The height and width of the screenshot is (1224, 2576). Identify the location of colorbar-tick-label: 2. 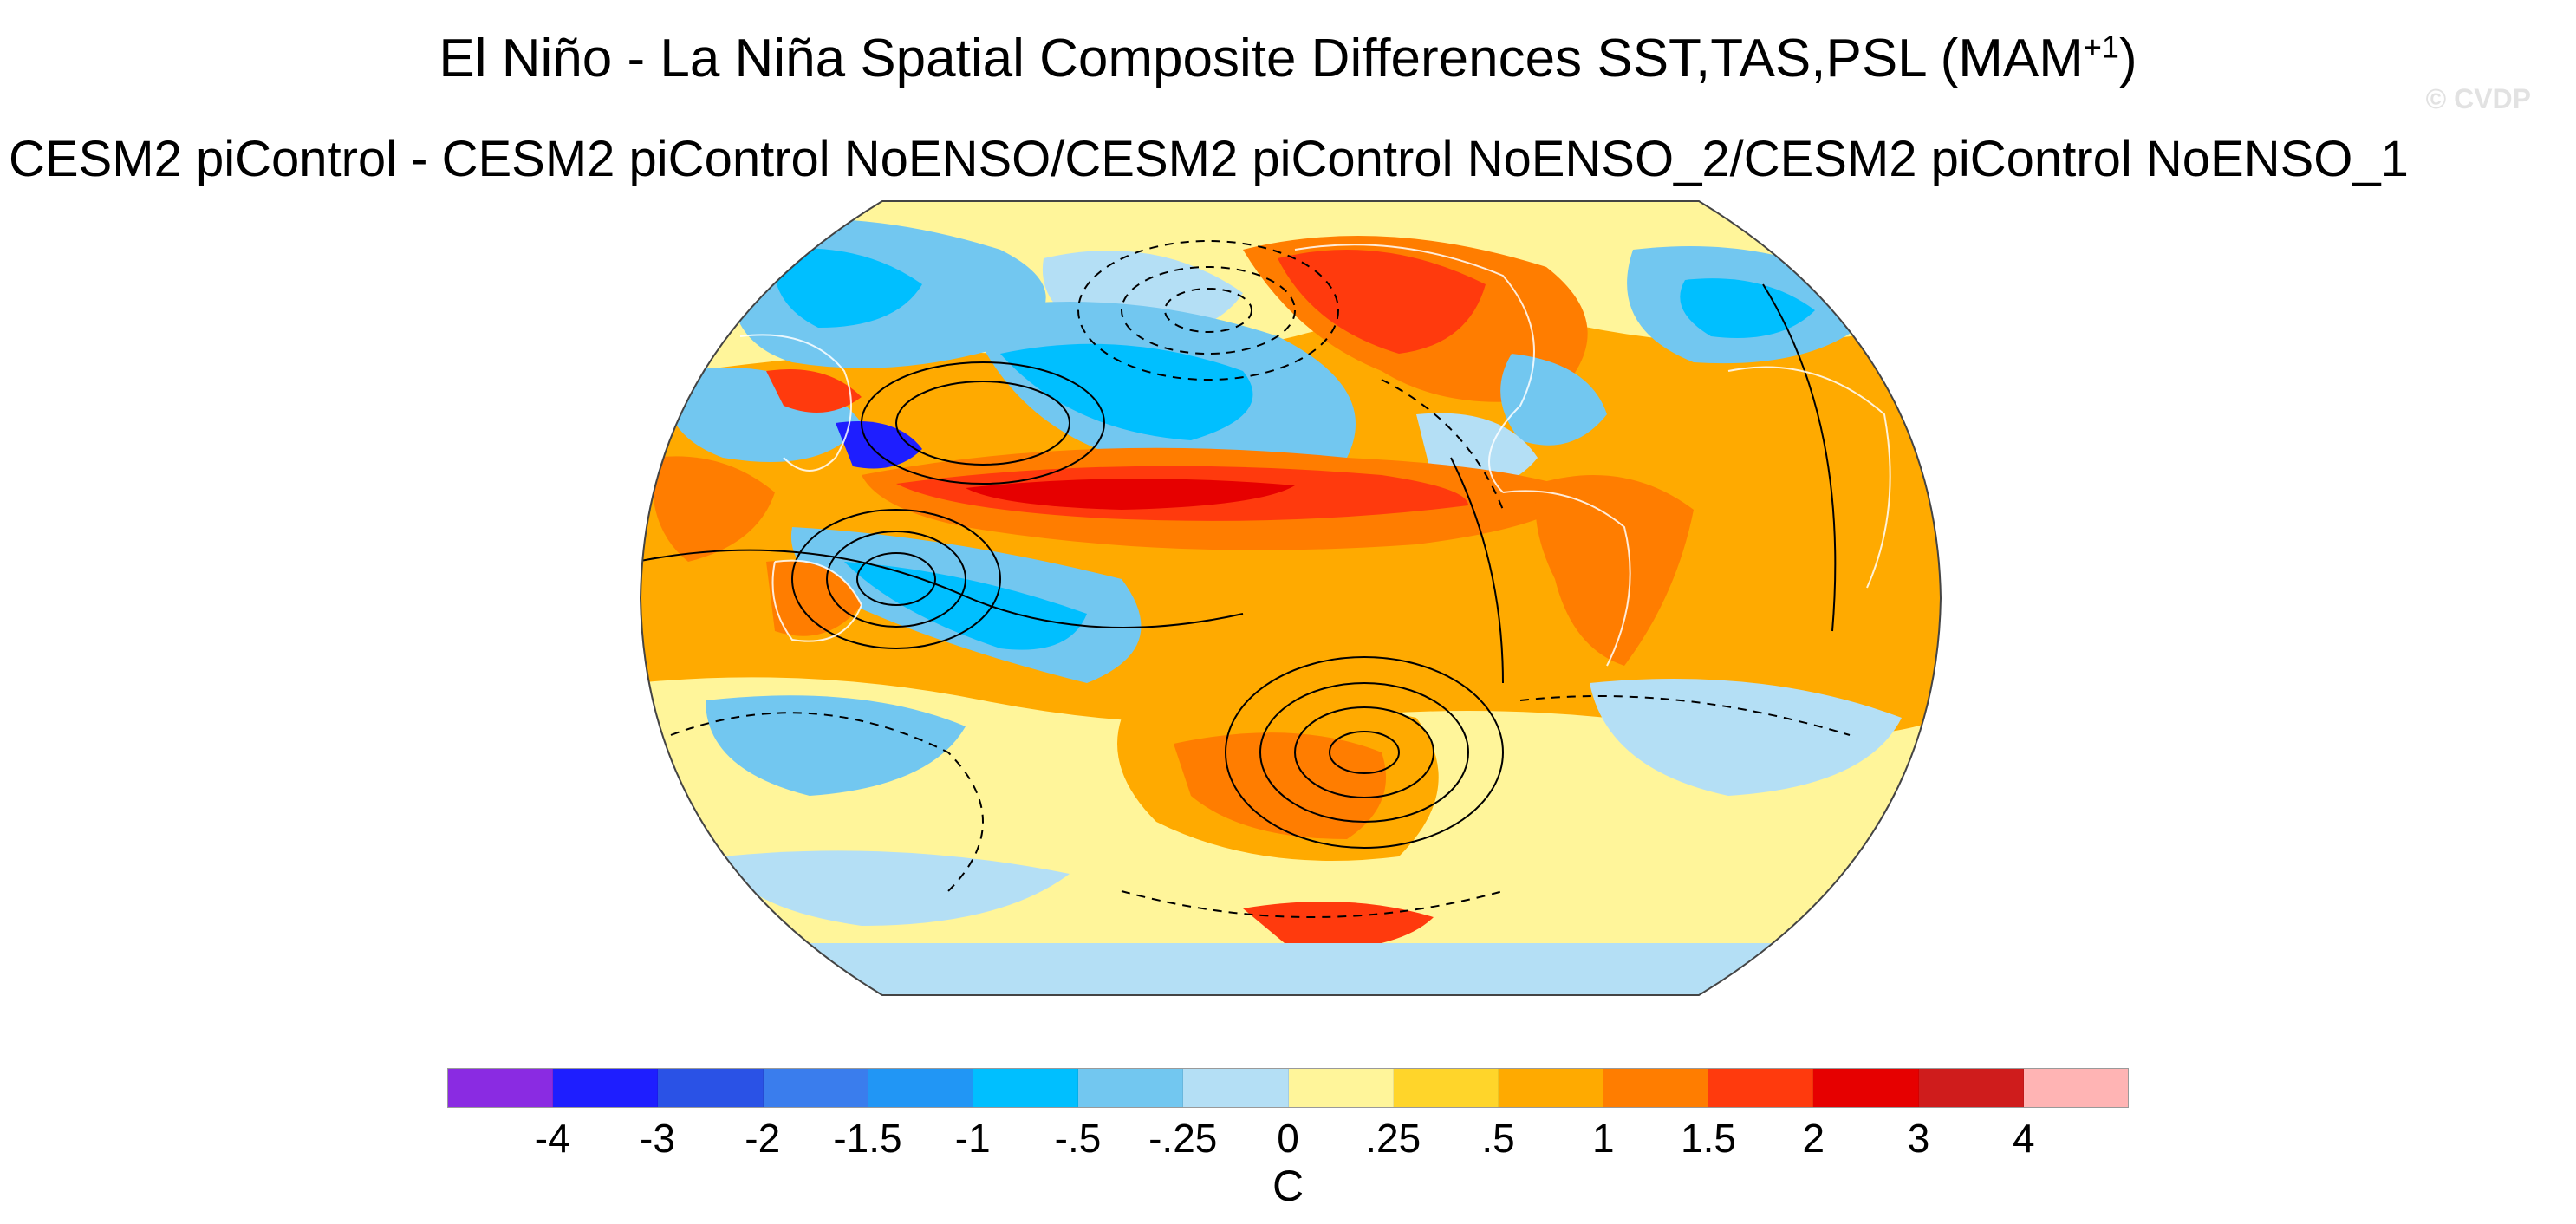
(1813, 1138).